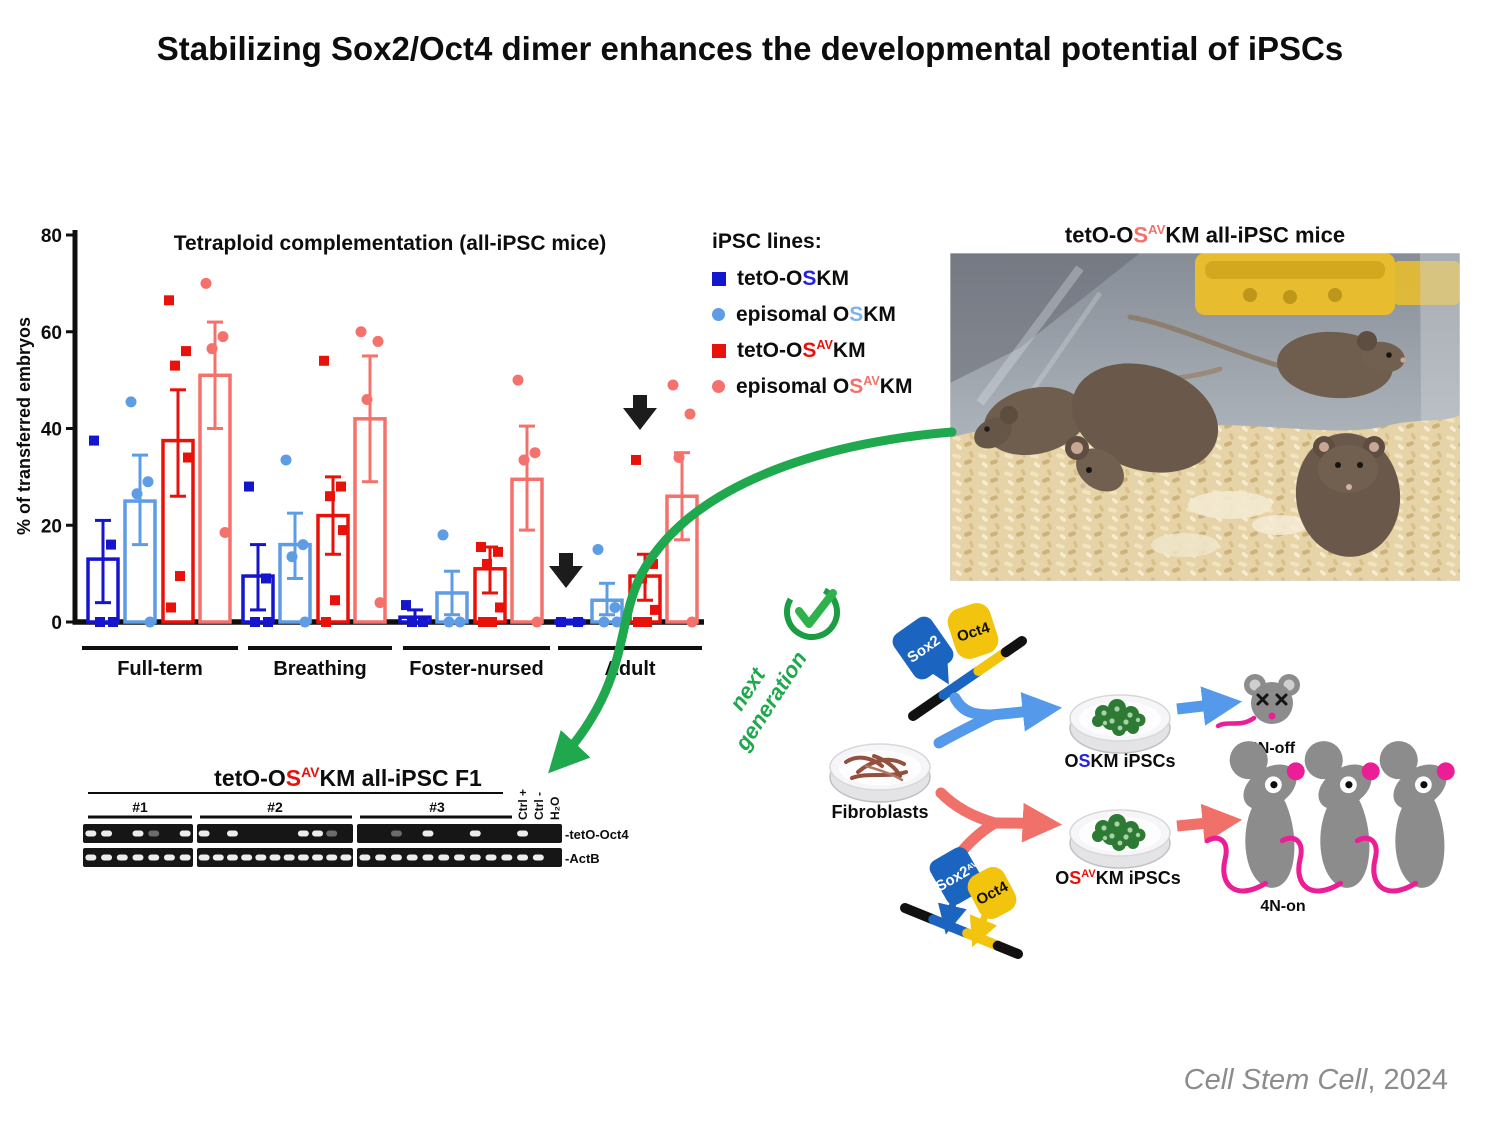 The width and height of the screenshot is (1500, 1125). What do you see at coordinates (1118, 878) in the screenshot?
I see `osavkm-ipsc-label: OSAVKM iPSCs` at bounding box center [1118, 878].